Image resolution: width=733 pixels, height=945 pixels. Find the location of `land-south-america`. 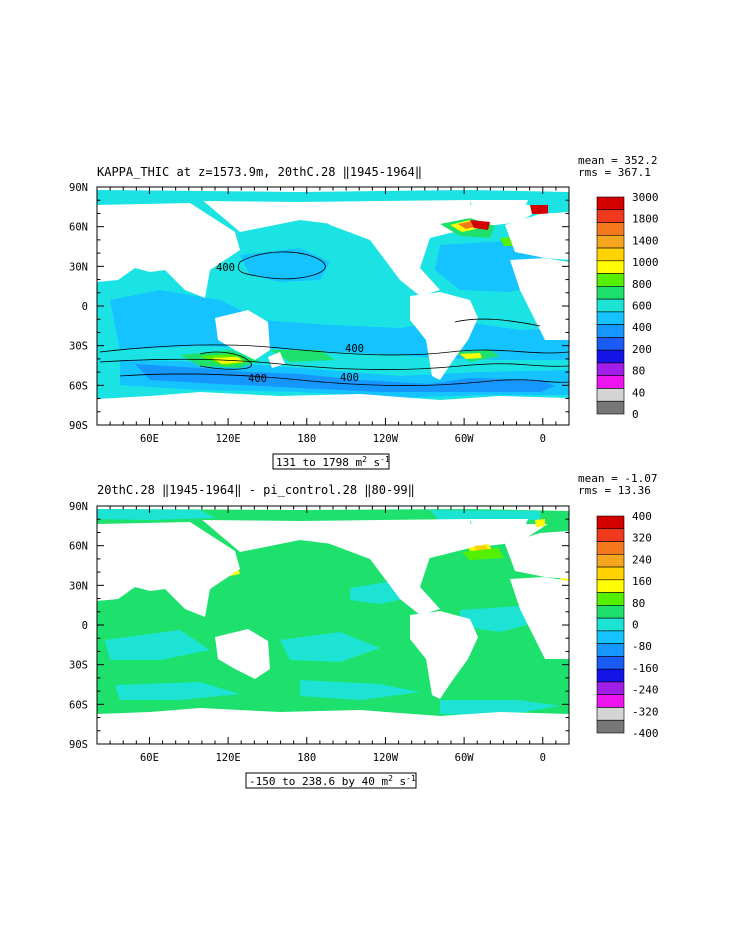

land-south-america is located at coordinates (444, 336).